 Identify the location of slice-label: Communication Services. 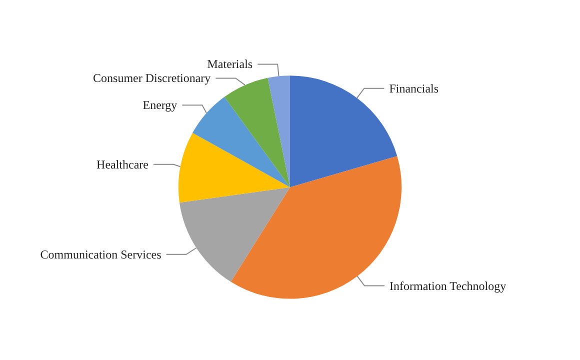
(101, 254).